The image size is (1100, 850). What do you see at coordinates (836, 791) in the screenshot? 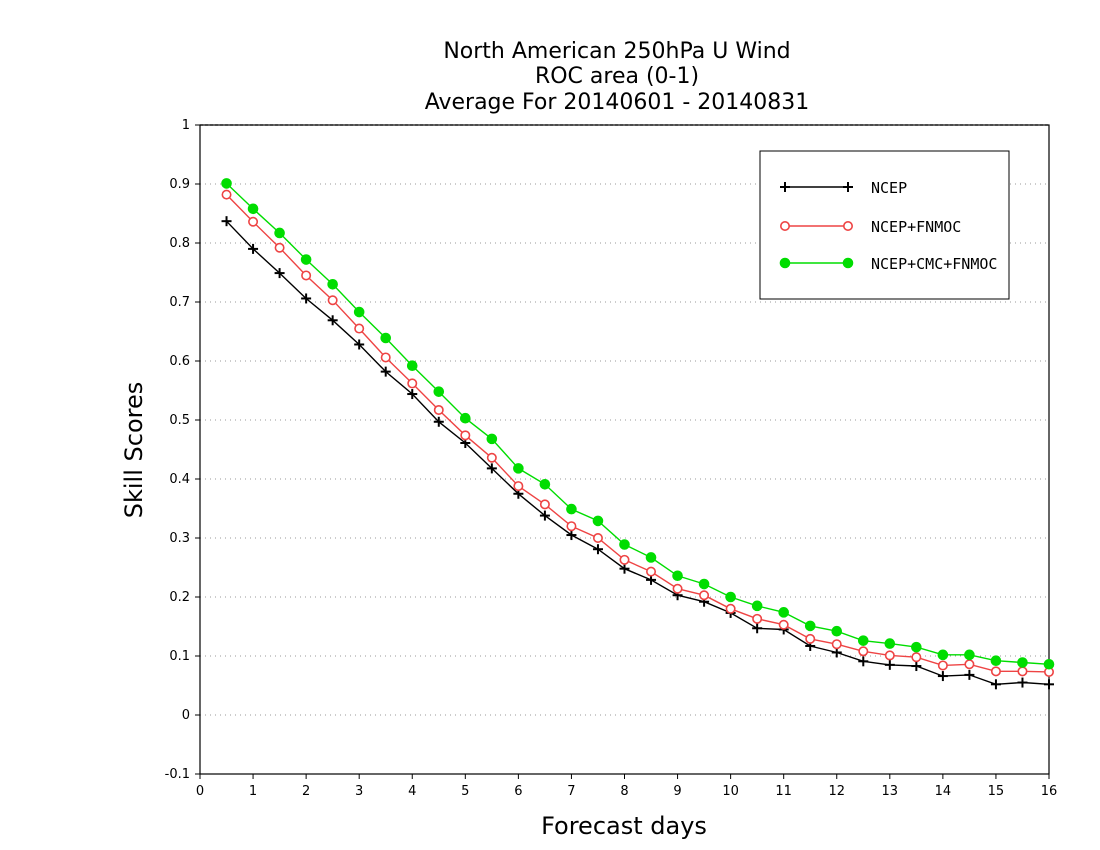
I see `x-tick-label: 12` at bounding box center [836, 791].